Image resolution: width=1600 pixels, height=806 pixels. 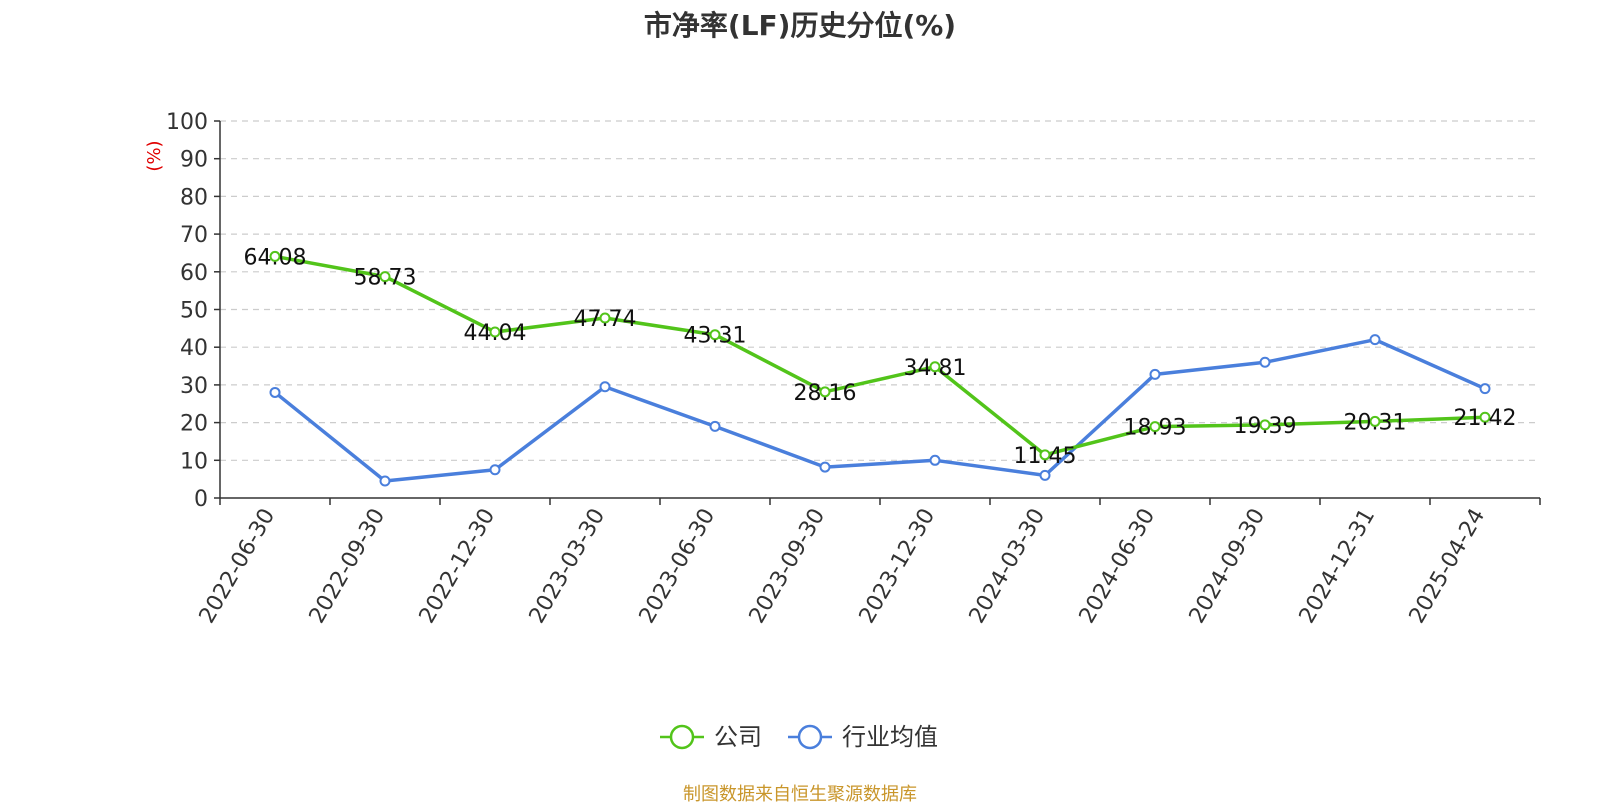 I want to click on x-tick-label: 2022-12-30, so click(x=458, y=566).